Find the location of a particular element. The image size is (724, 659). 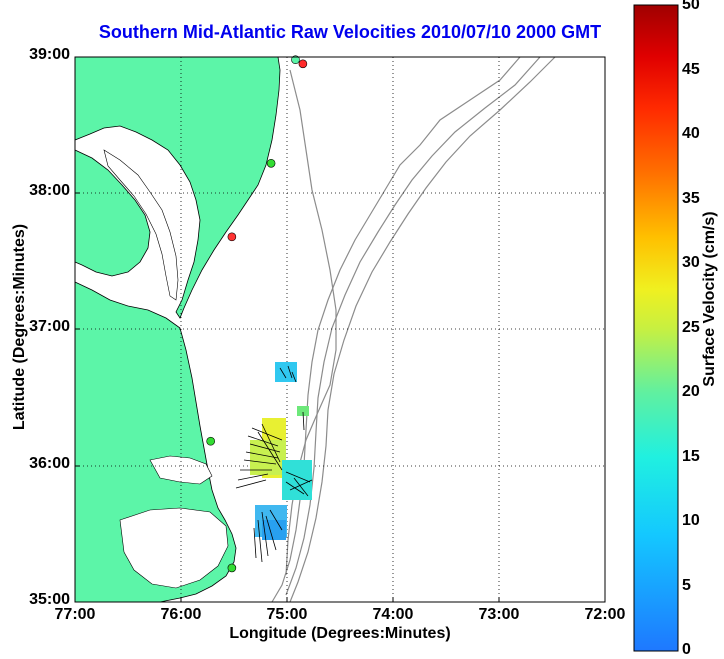

x-tick-label: 74:00 is located at coordinates (393, 614).